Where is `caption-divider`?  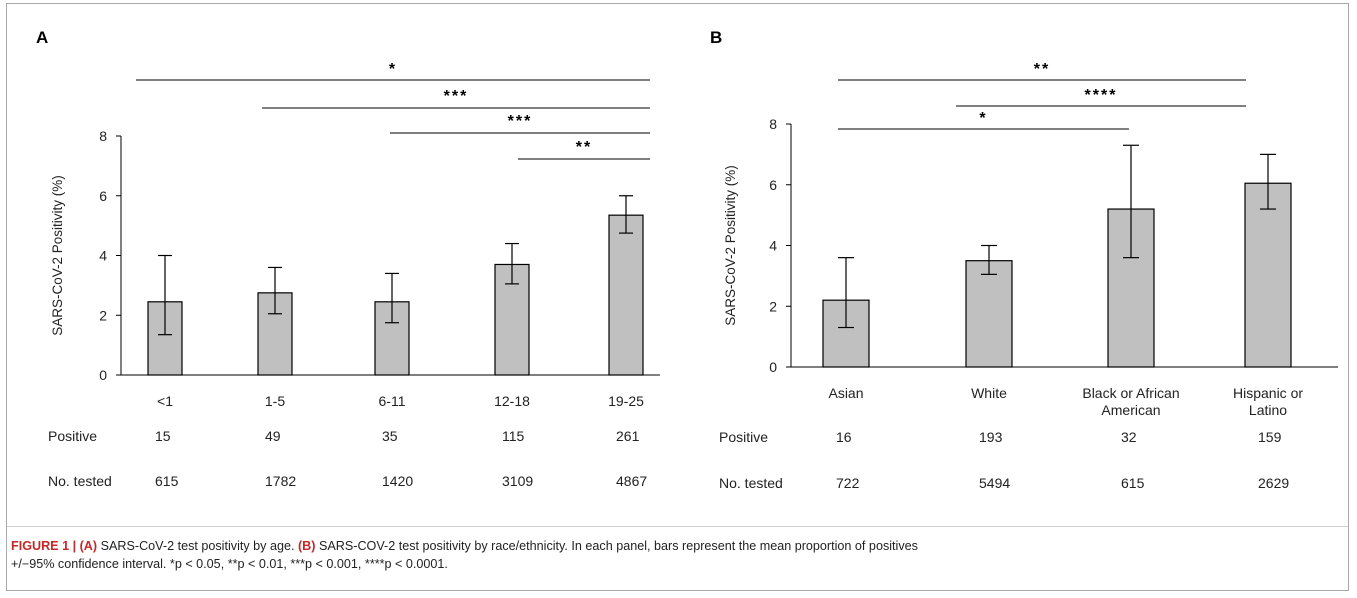 caption-divider is located at coordinates (677, 526).